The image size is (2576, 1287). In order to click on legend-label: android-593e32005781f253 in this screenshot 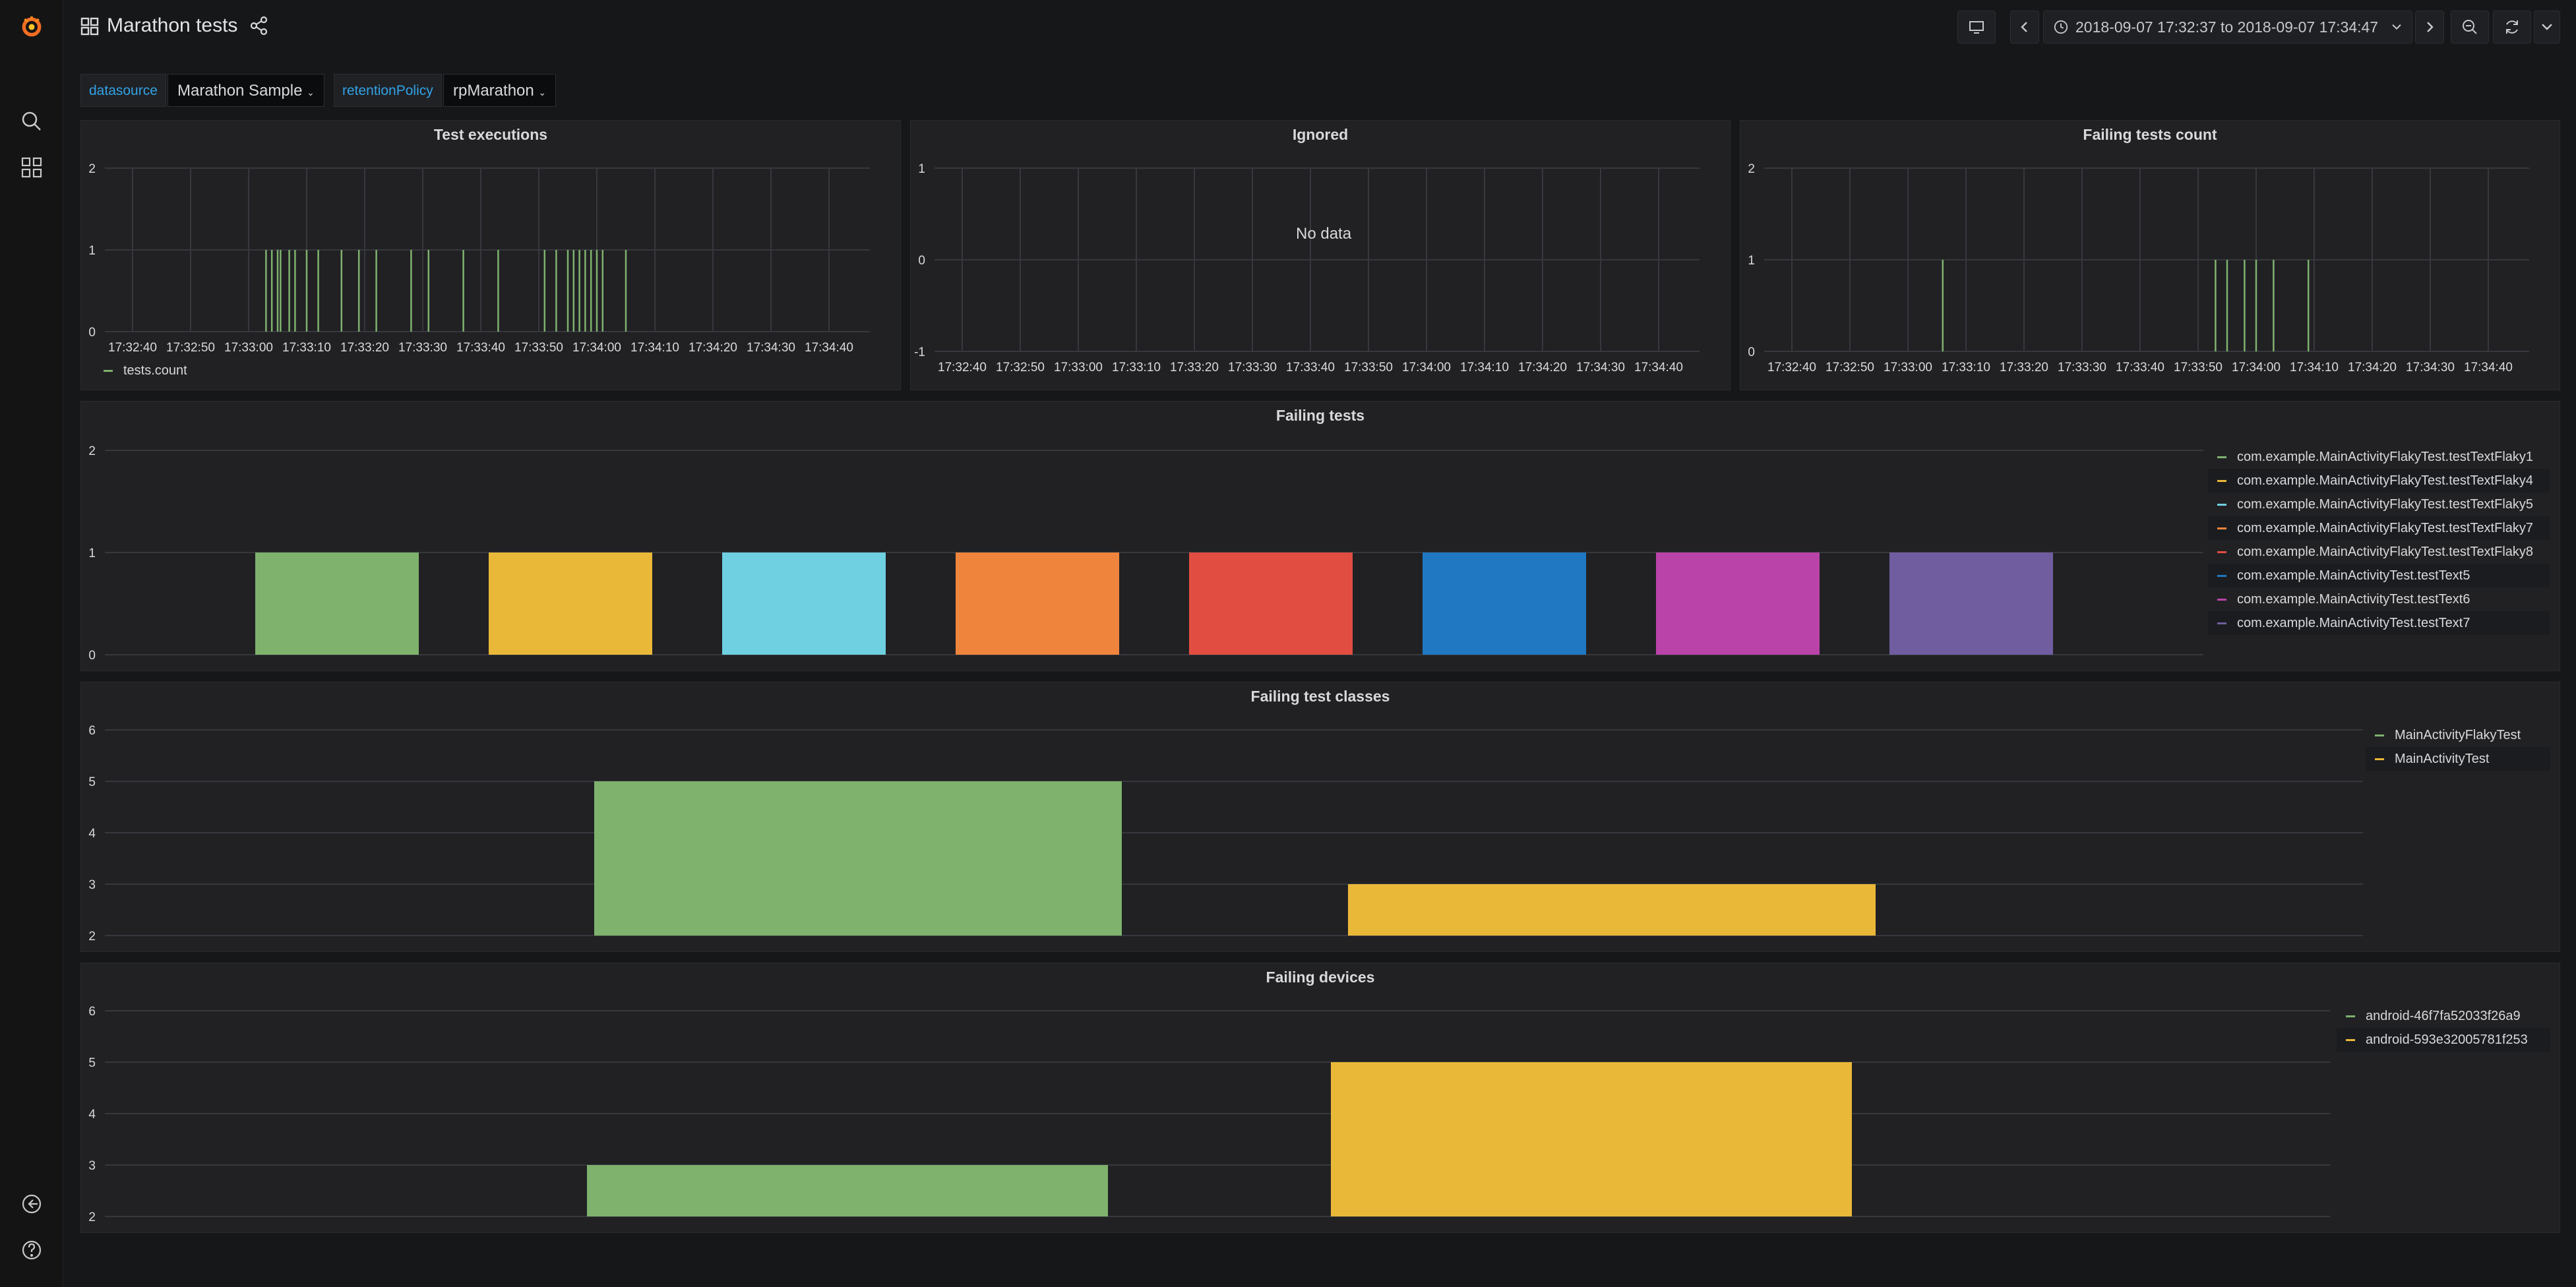, I will do `click(2447, 1039)`.